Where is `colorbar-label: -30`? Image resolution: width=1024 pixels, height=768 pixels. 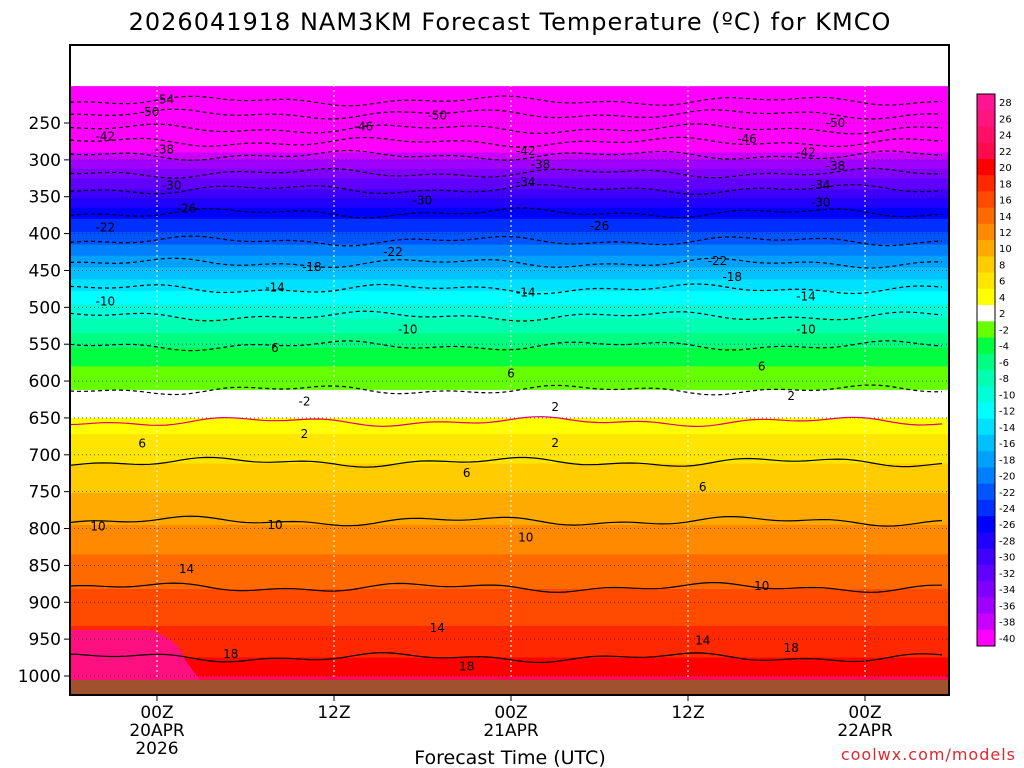 colorbar-label: -30 is located at coordinates (1007, 558).